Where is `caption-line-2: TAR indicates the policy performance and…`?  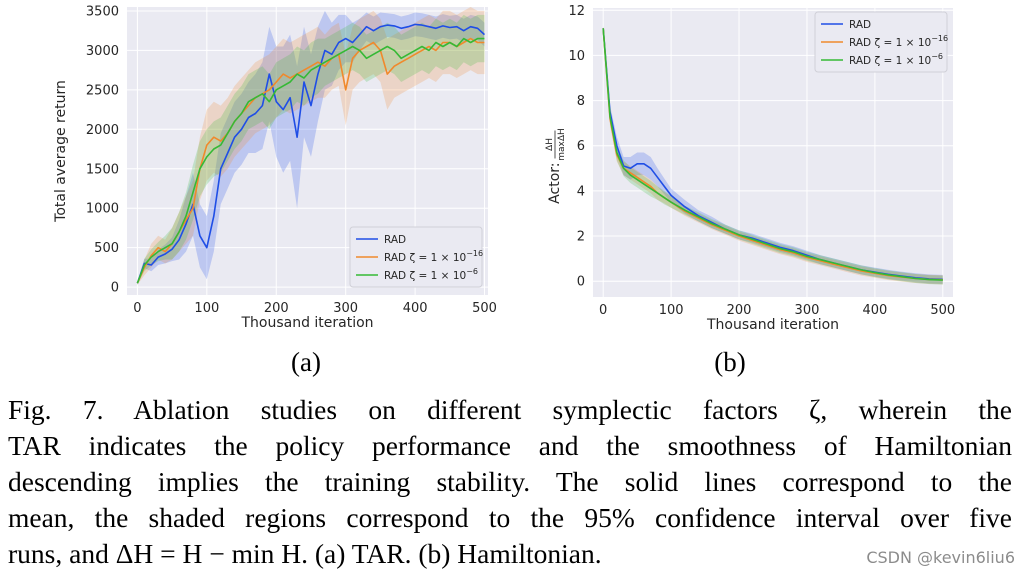
caption-line-2: TAR indicates the policy performance and… is located at coordinates (510, 445).